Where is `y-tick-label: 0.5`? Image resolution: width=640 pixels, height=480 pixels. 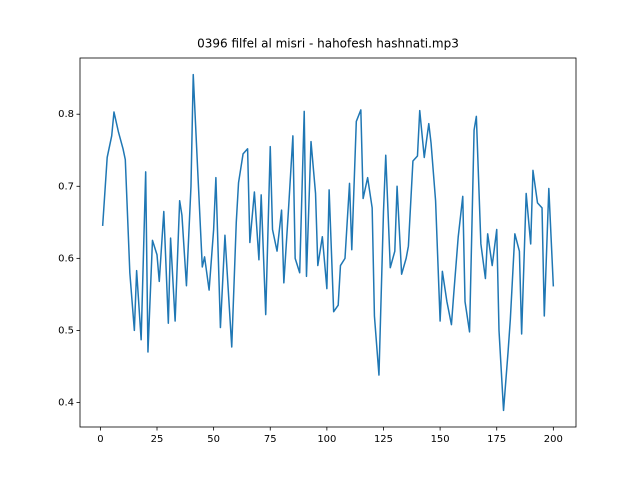 y-tick-label: 0.5 is located at coordinates (66, 330).